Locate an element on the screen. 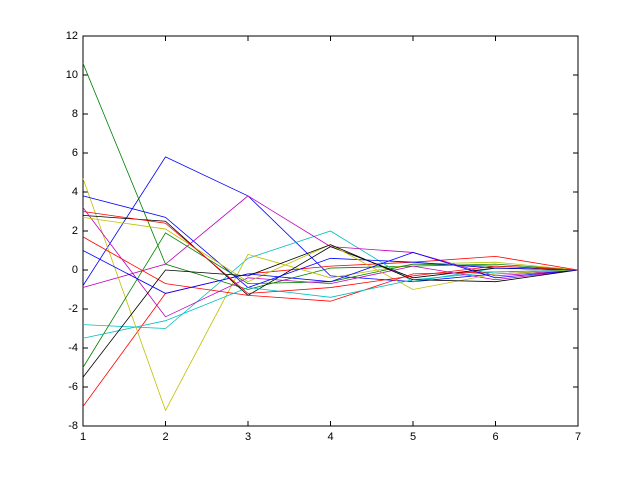 This screenshot has height=480, width=640. x-tick-label: 3 is located at coordinates (248, 437).